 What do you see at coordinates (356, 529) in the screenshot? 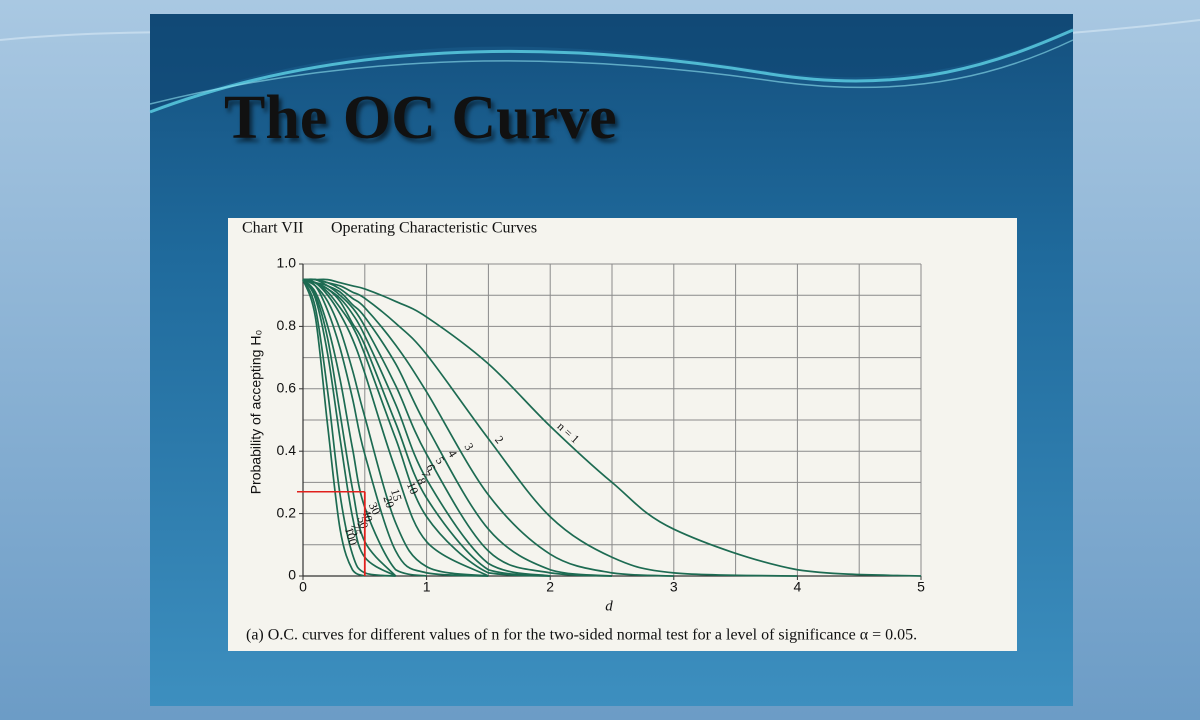
I see `curve-label: 75` at bounding box center [356, 529].